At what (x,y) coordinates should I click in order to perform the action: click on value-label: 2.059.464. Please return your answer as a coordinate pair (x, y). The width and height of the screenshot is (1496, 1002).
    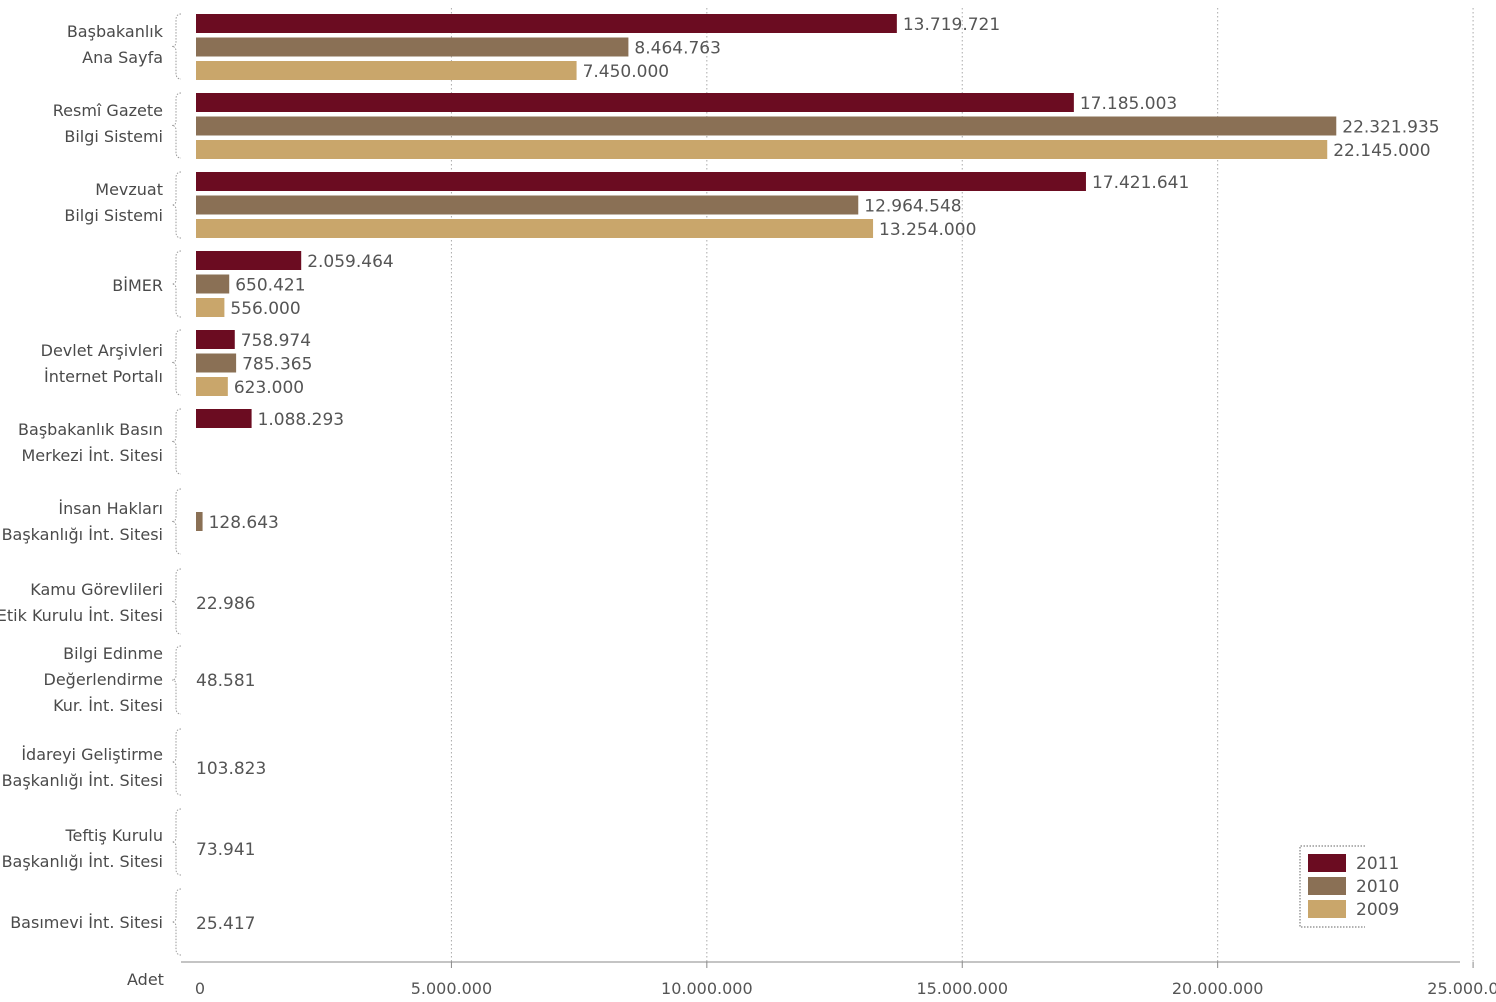
    Looking at the image, I should click on (350, 262).